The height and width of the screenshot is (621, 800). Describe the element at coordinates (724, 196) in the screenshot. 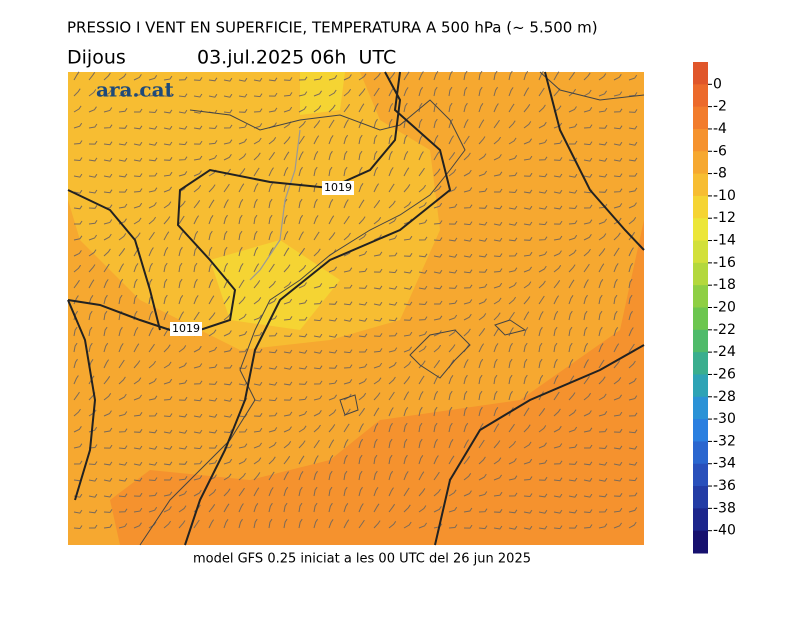

I see `colorbar-label: -10` at that location.